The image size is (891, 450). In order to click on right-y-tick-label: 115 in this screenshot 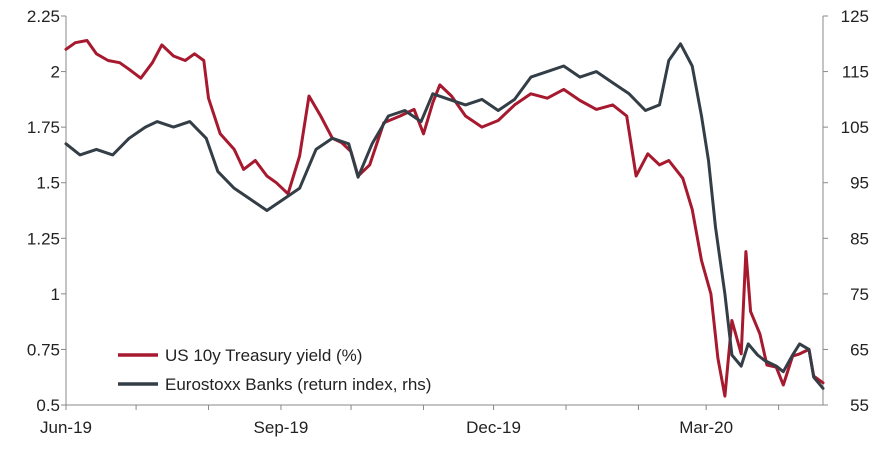, I will do `click(855, 72)`.